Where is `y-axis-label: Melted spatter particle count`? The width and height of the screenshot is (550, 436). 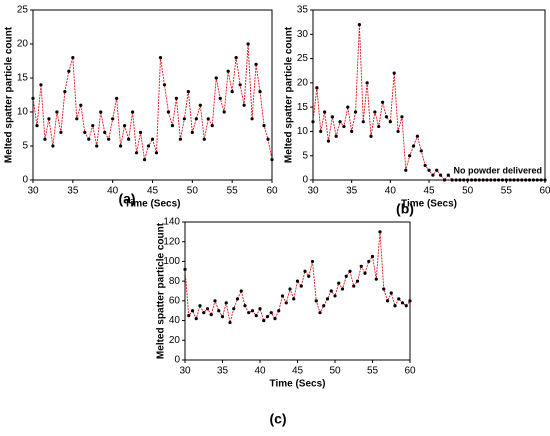 y-axis-label: Melted spatter particle count is located at coordinates (9, 94).